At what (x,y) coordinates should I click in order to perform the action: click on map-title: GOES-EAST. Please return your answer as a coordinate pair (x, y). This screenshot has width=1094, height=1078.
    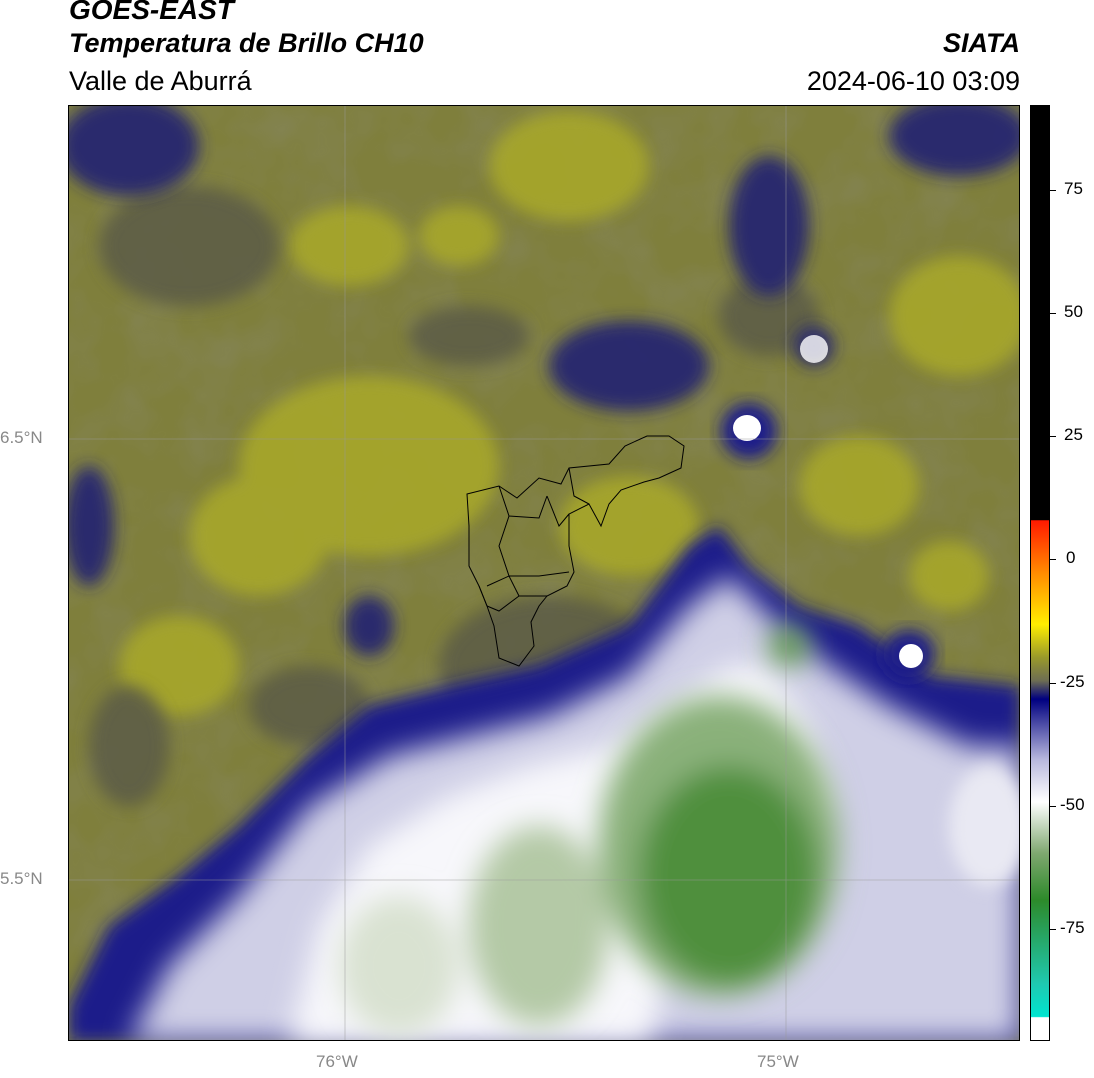
    Looking at the image, I should click on (151, 12).